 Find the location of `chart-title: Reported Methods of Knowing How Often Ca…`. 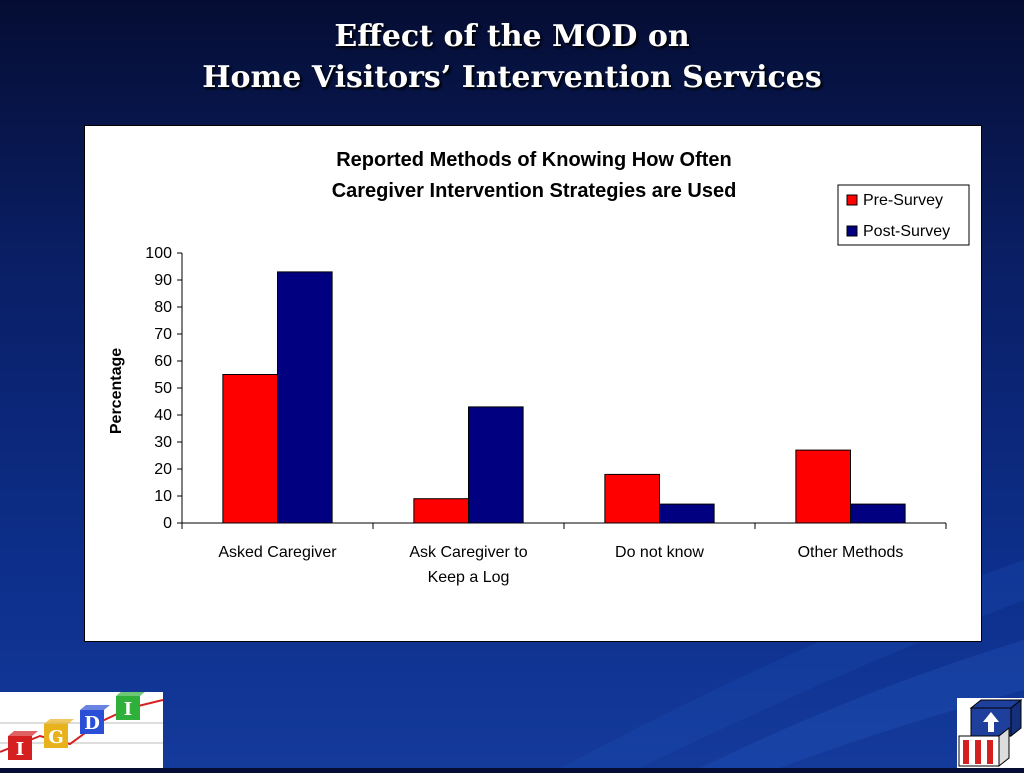

chart-title: Reported Methods of Knowing How Often Ca… is located at coordinates (534, 175).